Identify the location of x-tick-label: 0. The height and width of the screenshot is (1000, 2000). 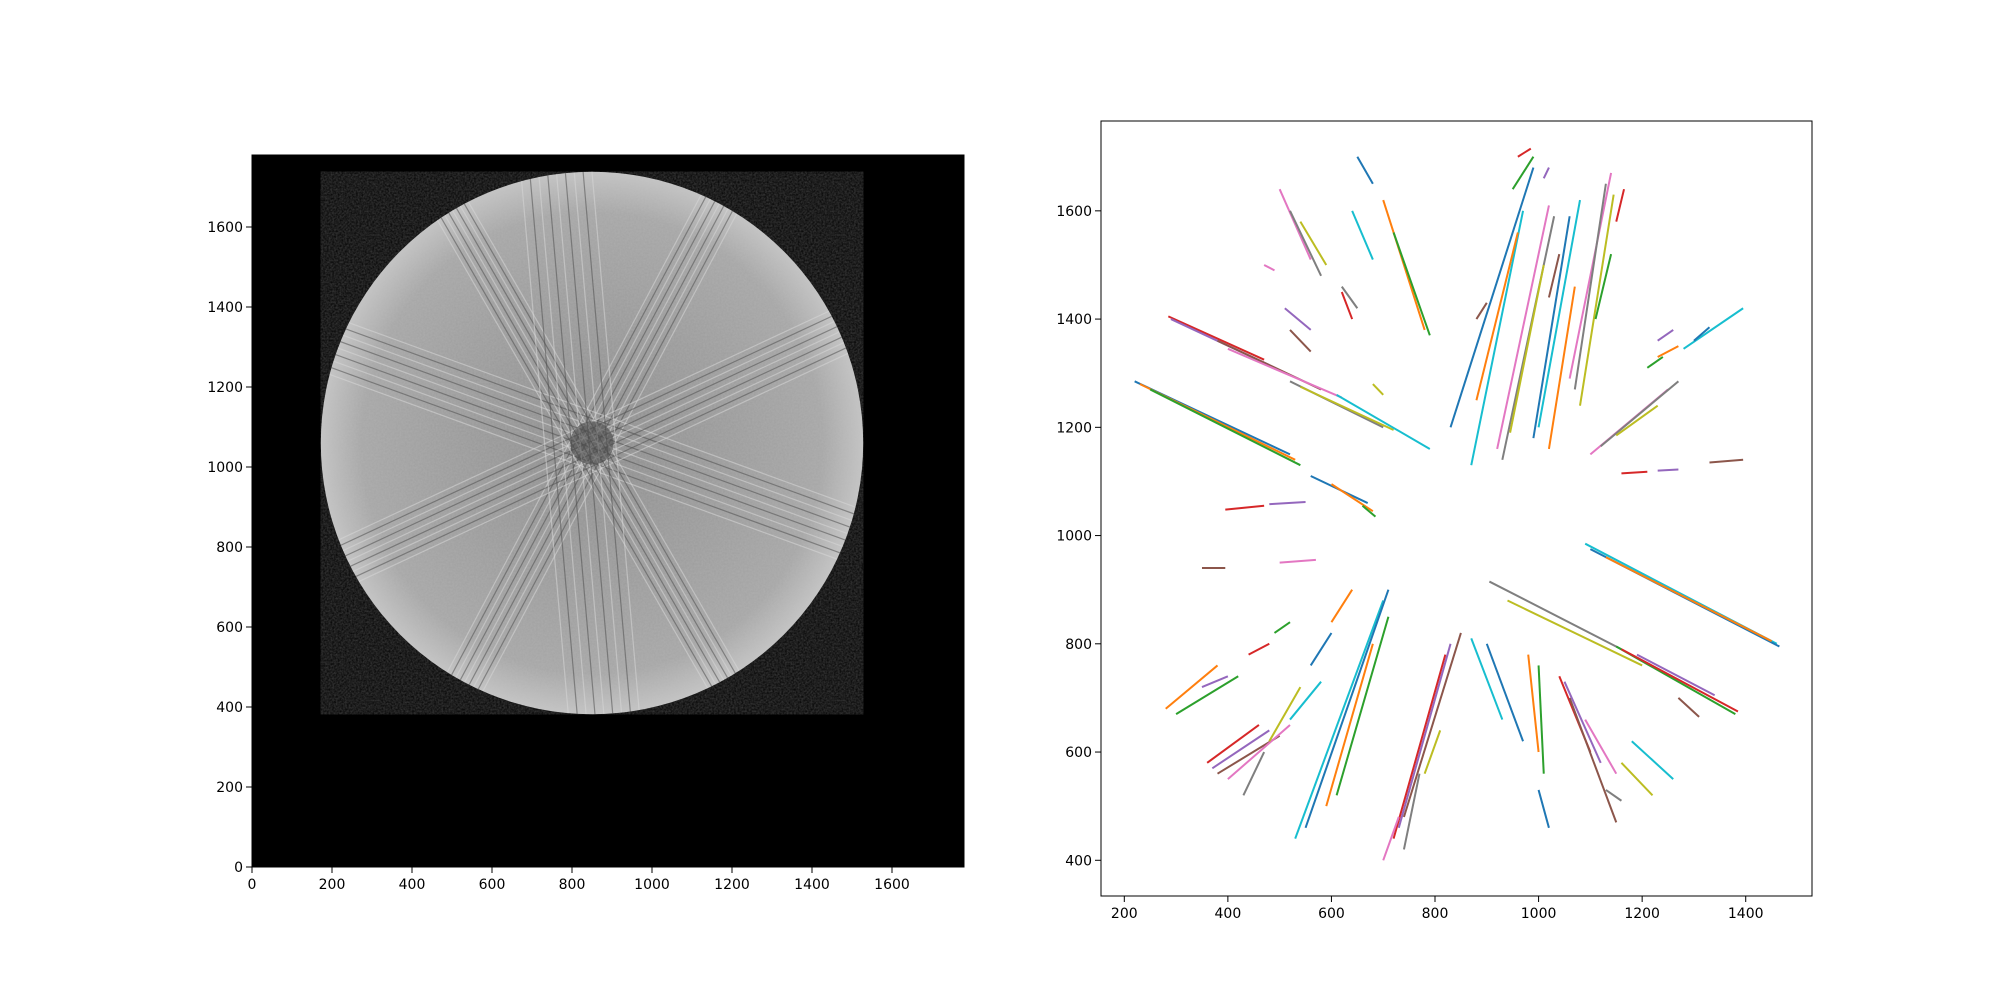
(252, 885).